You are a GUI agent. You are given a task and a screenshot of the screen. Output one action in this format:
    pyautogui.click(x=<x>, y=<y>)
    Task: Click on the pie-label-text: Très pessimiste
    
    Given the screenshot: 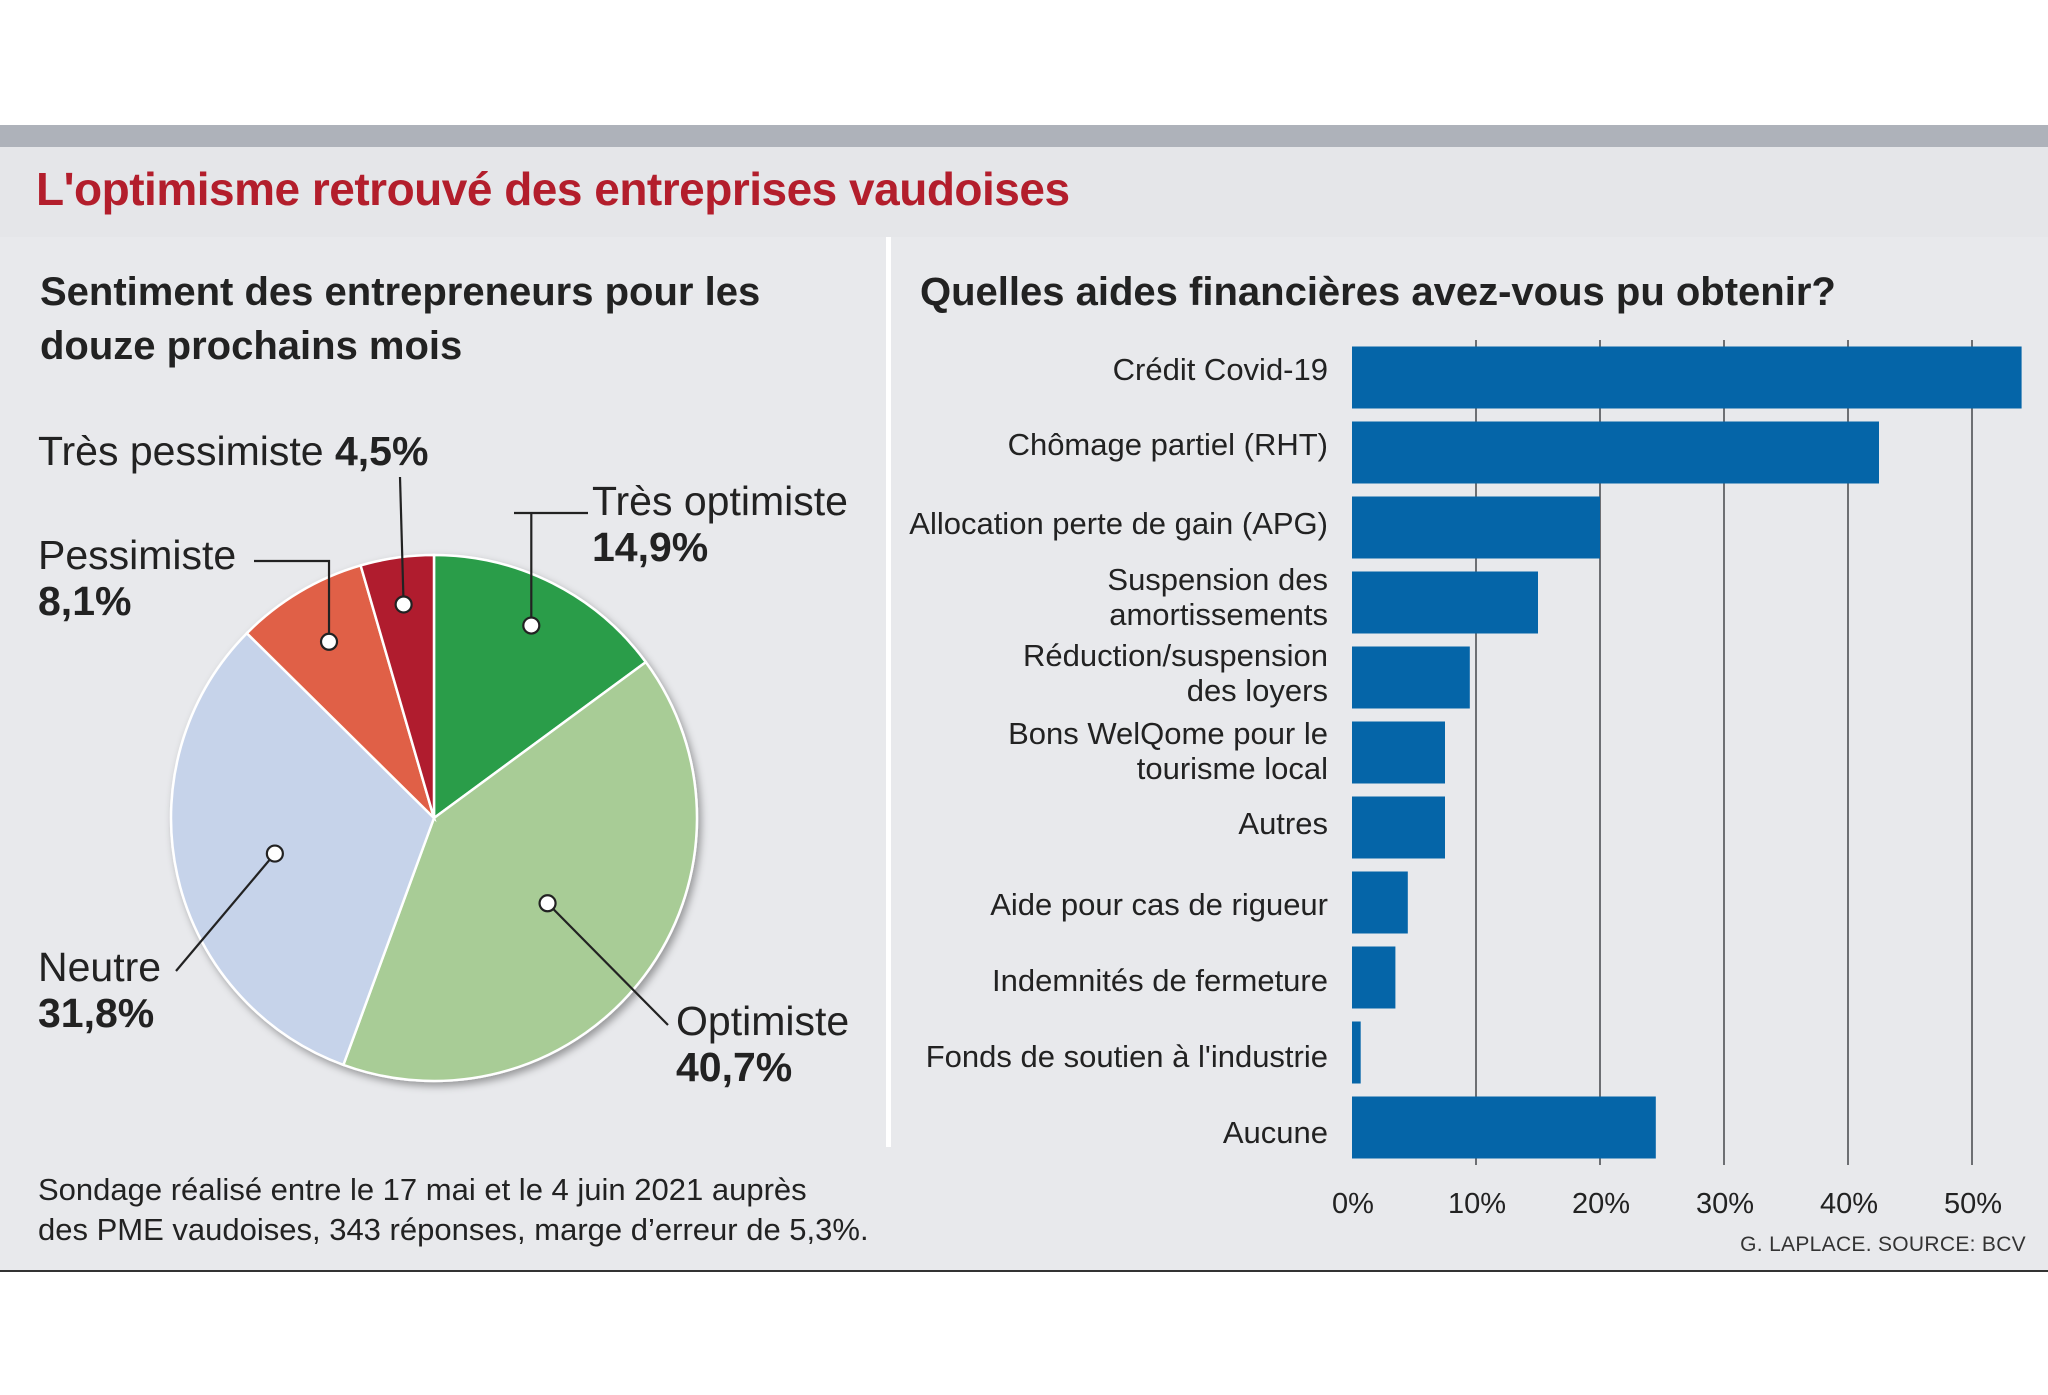 What is the action you would take?
    pyautogui.click(x=181, y=451)
    